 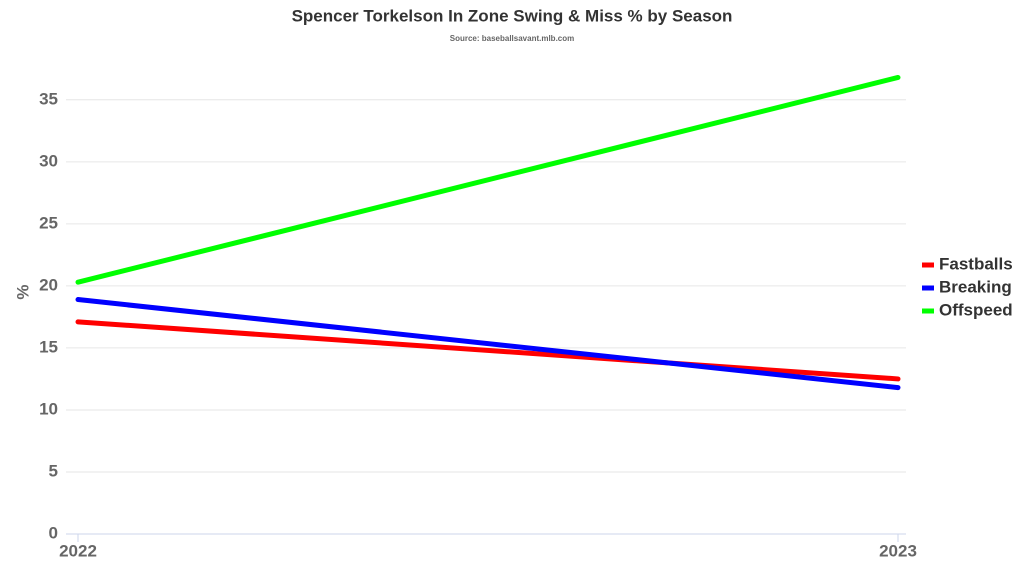 What do you see at coordinates (512, 38) in the screenshot?
I see `chart-subtitle: Source: baseballsavant.mlb.com` at bounding box center [512, 38].